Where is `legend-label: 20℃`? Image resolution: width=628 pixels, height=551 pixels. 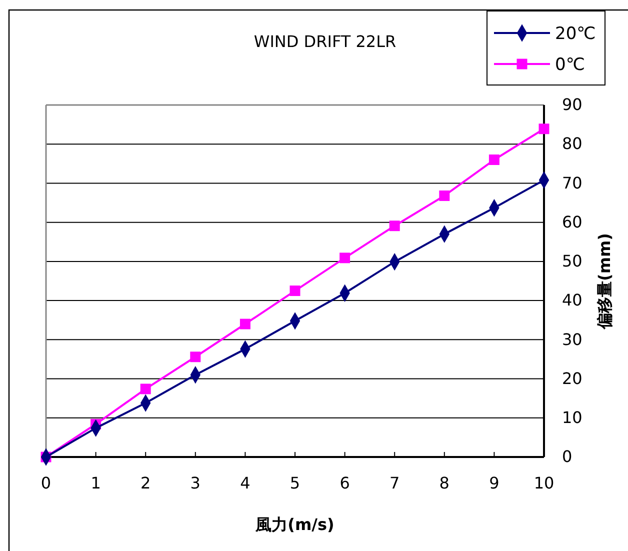
legend-label: 20℃ is located at coordinates (575, 34).